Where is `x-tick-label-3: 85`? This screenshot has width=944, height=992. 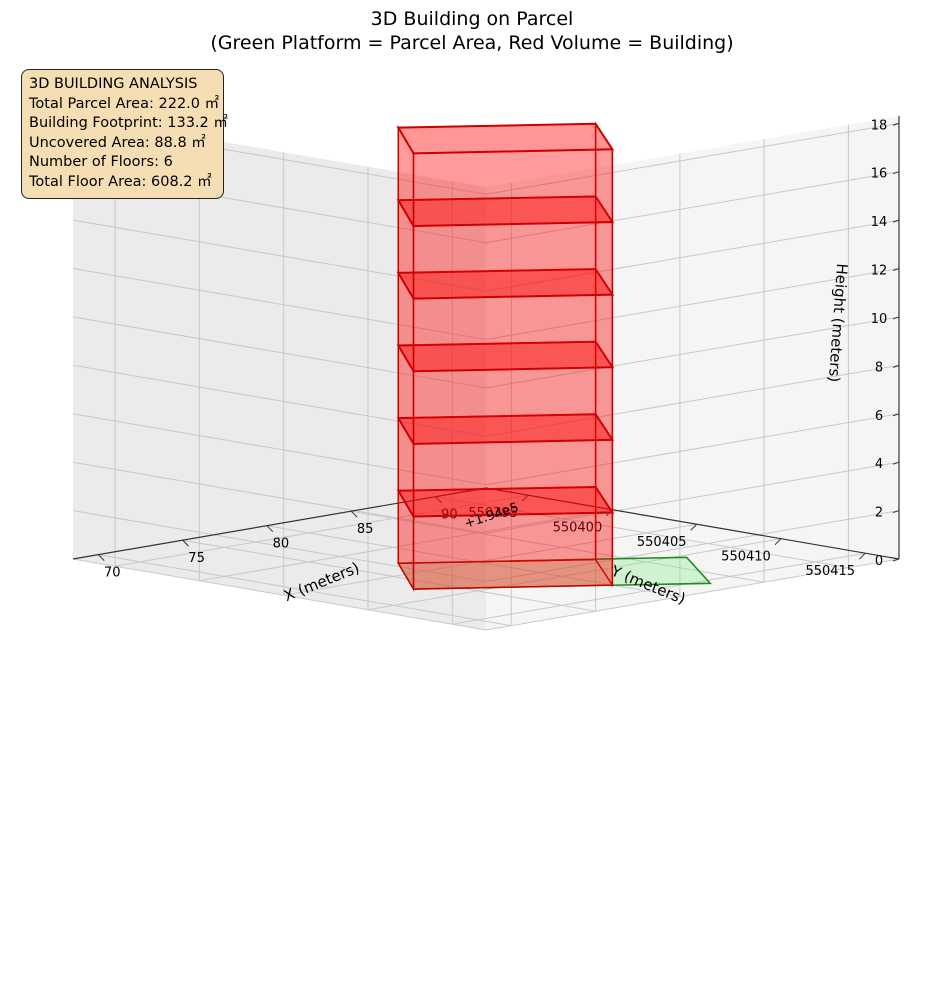 x-tick-label-3: 85 is located at coordinates (365, 529).